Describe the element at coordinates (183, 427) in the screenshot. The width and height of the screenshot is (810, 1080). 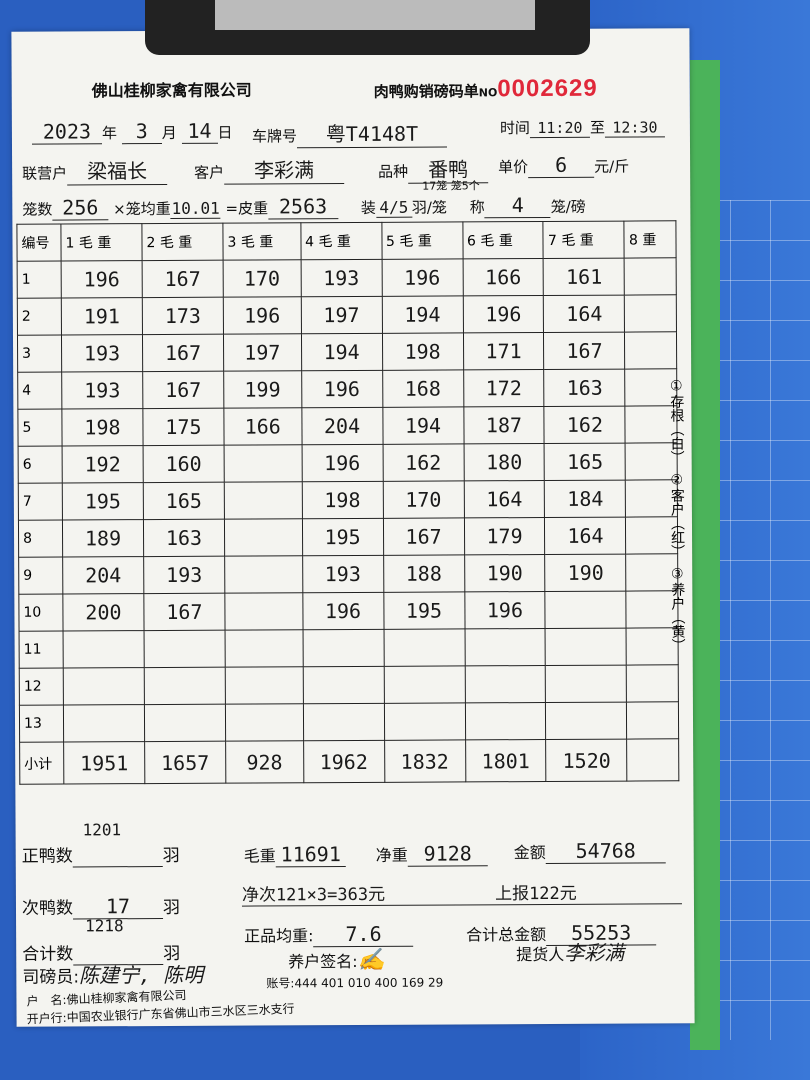
I see `weight-cell: 175` at that location.